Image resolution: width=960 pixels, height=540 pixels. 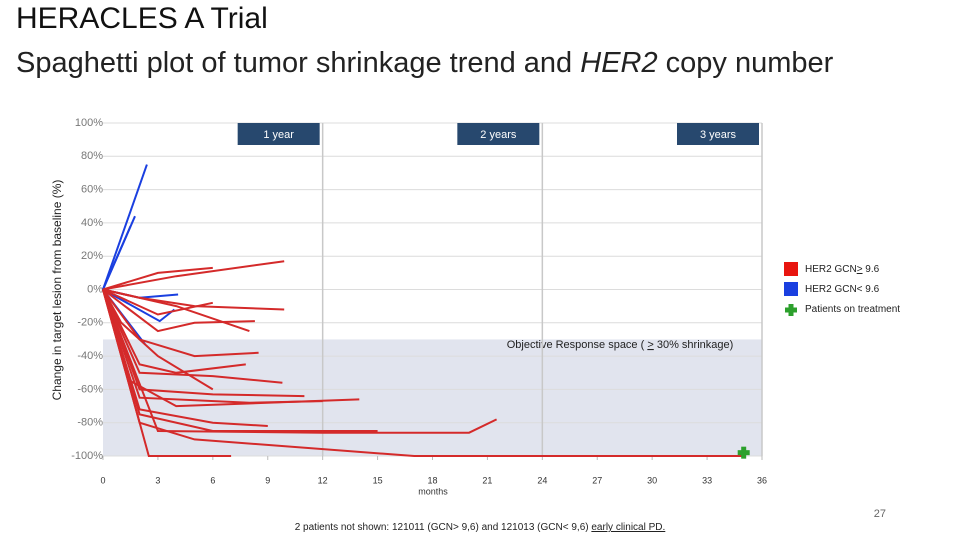 I want to click on y-tick-label: 60%, so click(x=92, y=190).